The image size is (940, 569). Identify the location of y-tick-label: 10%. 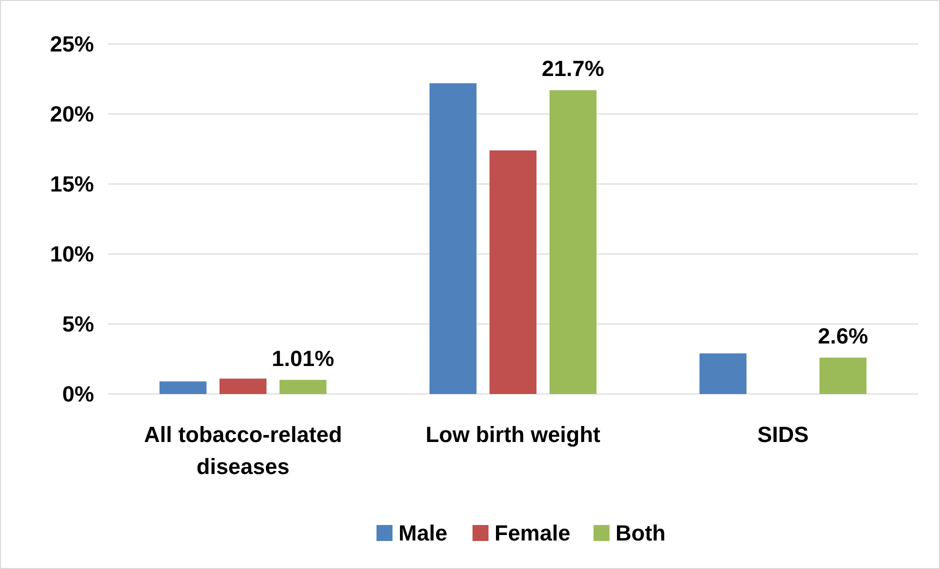
(72, 254).